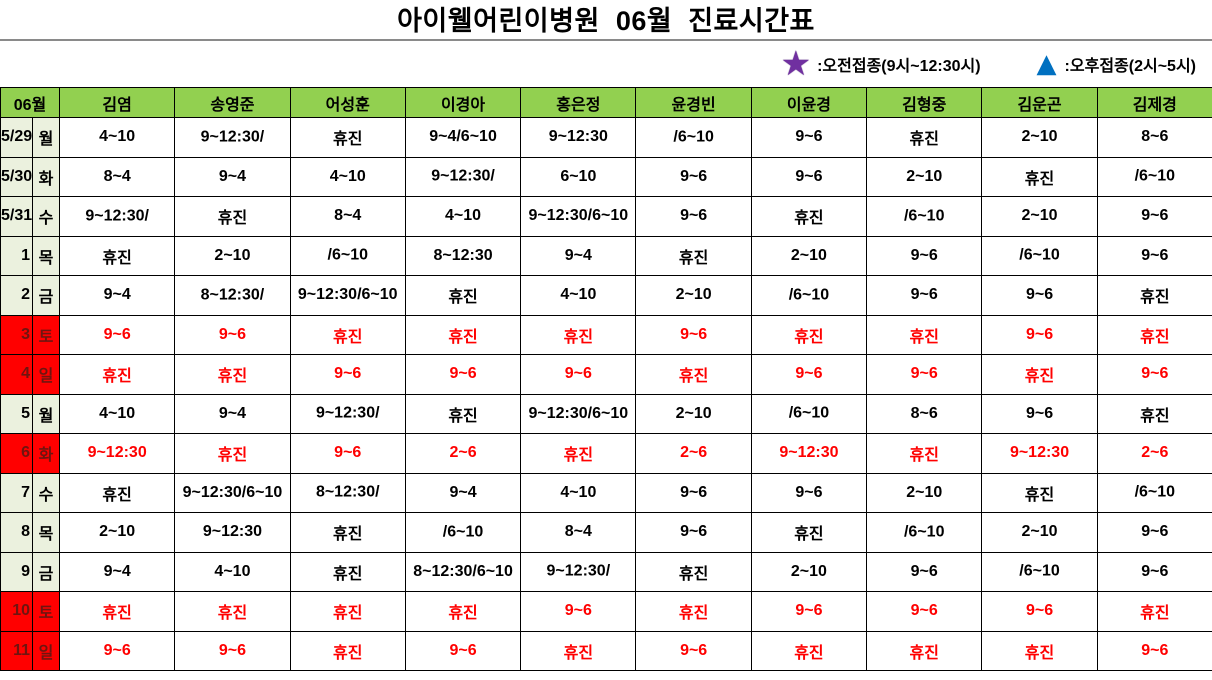  I want to click on schedule-hours-text: 4~10, so click(347, 176).